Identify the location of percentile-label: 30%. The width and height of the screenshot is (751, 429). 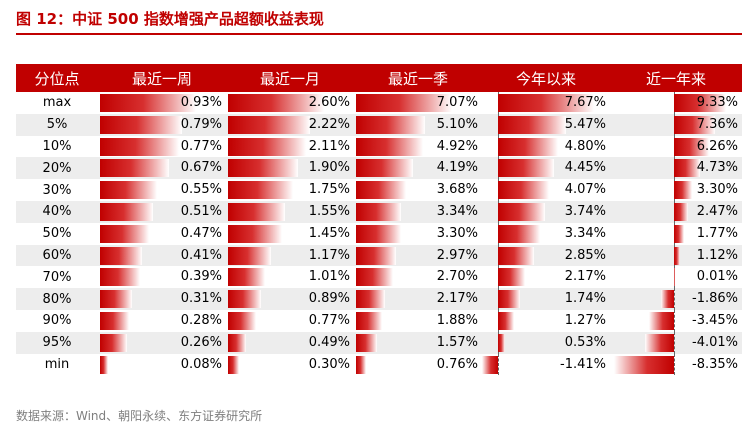
(57, 190).